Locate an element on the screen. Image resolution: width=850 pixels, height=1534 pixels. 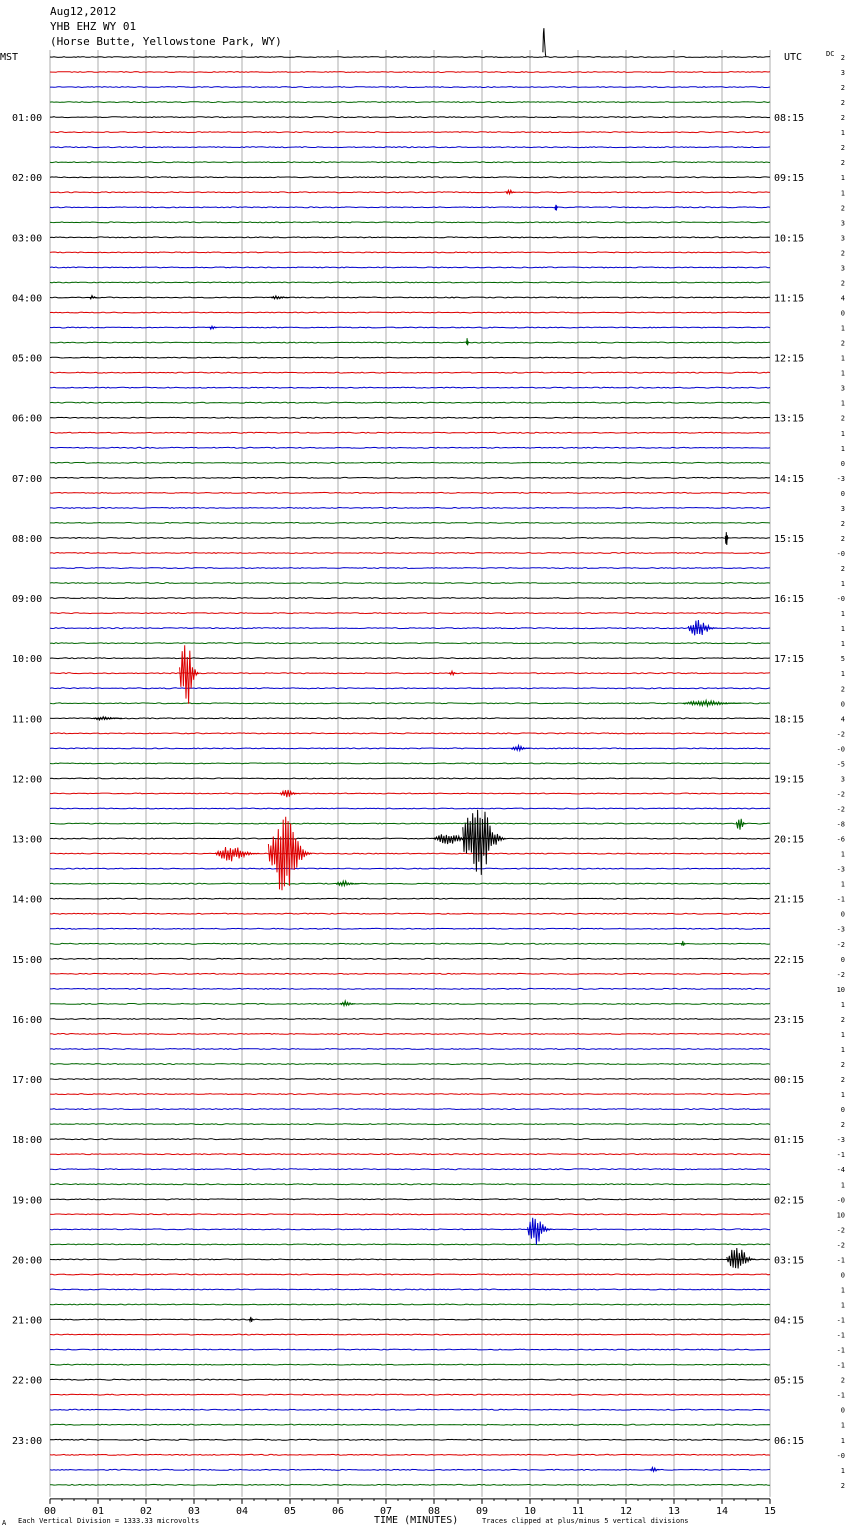
mst-hour-label: 23:00 is located at coordinates (27, 1441).